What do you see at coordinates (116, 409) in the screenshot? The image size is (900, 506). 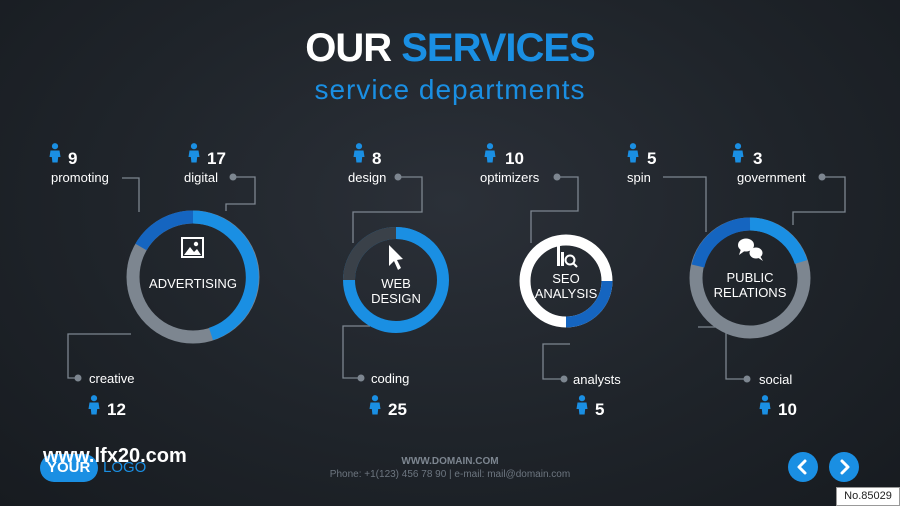 I see `dept-count: 12` at bounding box center [116, 409].